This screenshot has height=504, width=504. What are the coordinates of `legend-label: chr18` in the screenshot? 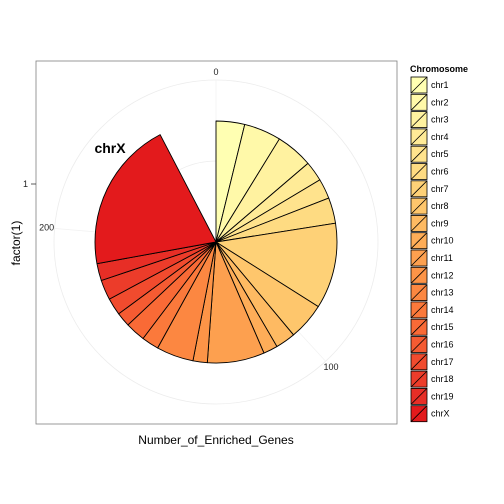 It's located at (442, 379).